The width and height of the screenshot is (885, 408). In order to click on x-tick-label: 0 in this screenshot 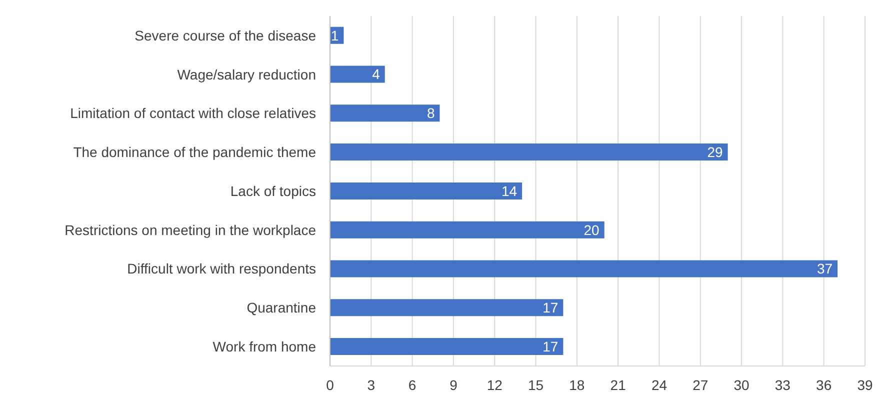, I will do `click(330, 384)`.